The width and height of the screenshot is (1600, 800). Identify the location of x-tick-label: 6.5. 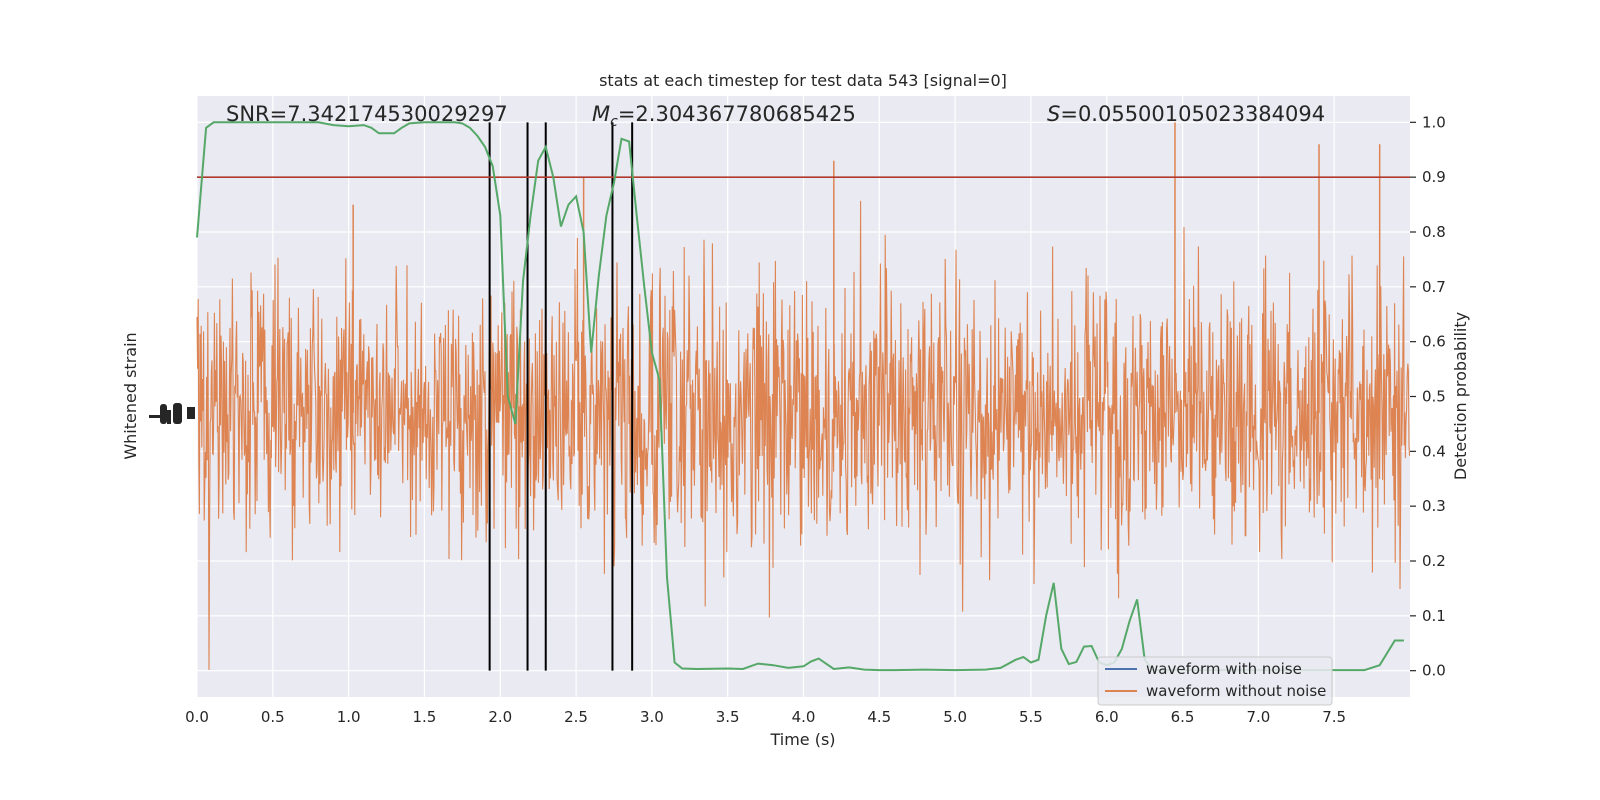
(1183, 717).